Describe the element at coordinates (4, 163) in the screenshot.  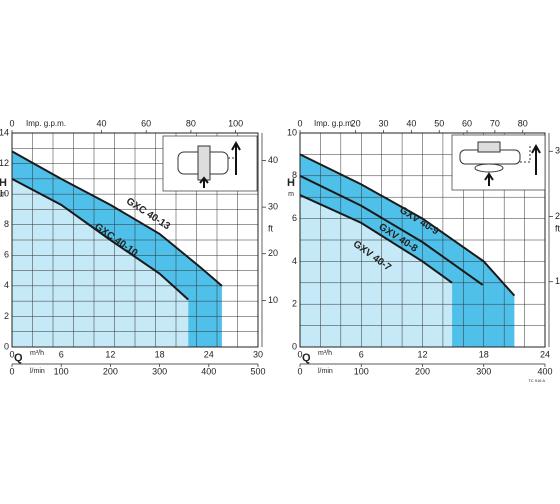
I see `y-tick-label: 12` at that location.